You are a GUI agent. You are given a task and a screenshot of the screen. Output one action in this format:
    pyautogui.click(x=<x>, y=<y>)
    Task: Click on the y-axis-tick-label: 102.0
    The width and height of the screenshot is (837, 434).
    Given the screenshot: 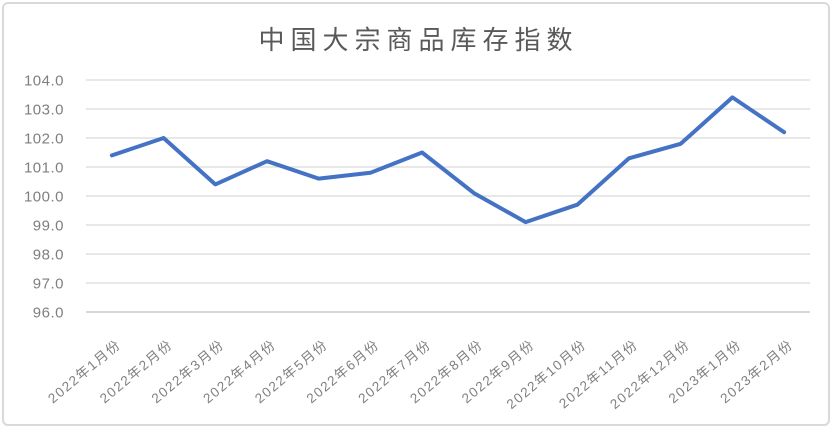 What is the action you would take?
    pyautogui.click(x=44, y=139)
    